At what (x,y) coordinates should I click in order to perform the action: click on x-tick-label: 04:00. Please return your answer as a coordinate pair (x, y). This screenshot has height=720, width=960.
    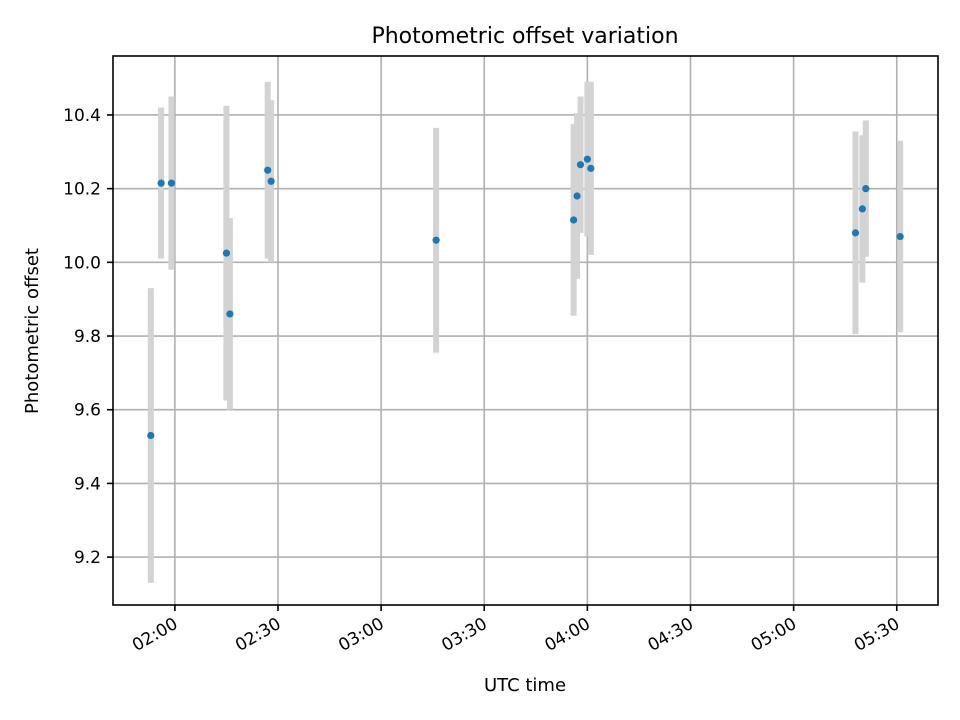
    Looking at the image, I should click on (567, 635).